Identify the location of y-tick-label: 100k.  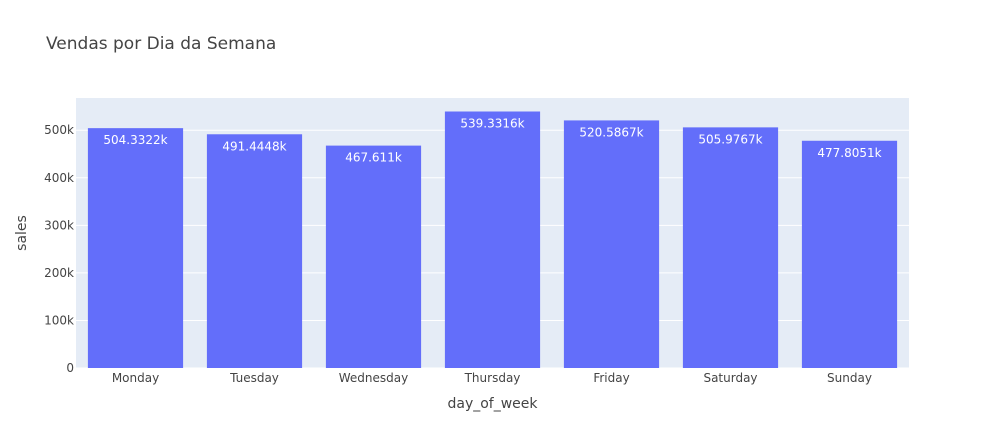
(59, 320).